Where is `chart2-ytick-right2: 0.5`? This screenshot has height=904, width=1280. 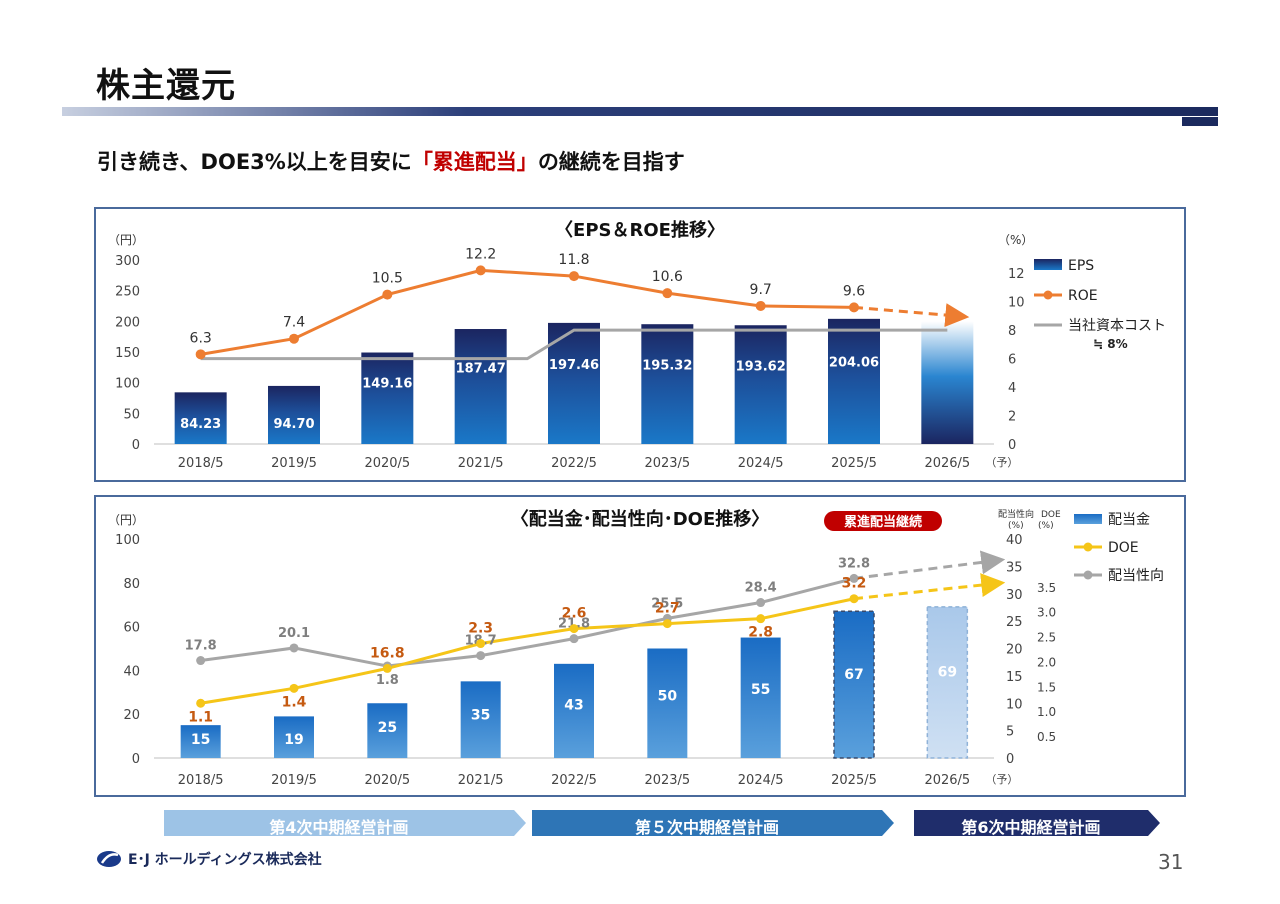
chart2-ytick-right2: 0.5 is located at coordinates (1046, 737).